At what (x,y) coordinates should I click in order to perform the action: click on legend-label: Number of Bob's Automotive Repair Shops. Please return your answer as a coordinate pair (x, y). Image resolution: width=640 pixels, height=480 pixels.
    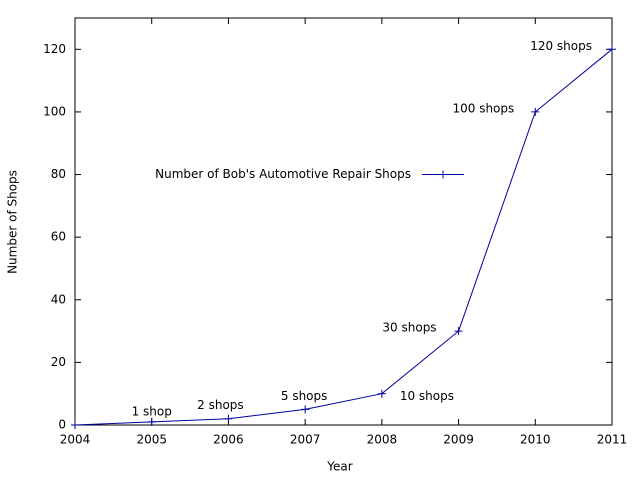
    Looking at the image, I should click on (283, 174).